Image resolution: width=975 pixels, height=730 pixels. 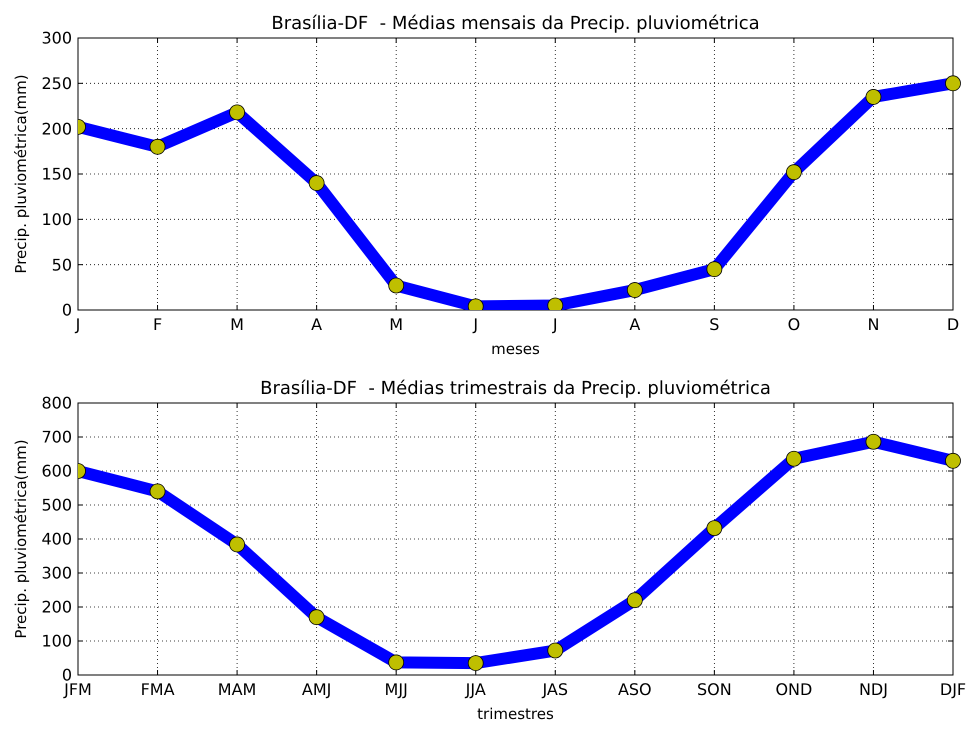 What do you see at coordinates (873, 689) in the screenshot?
I see `x-tick-label: NDJ` at bounding box center [873, 689].